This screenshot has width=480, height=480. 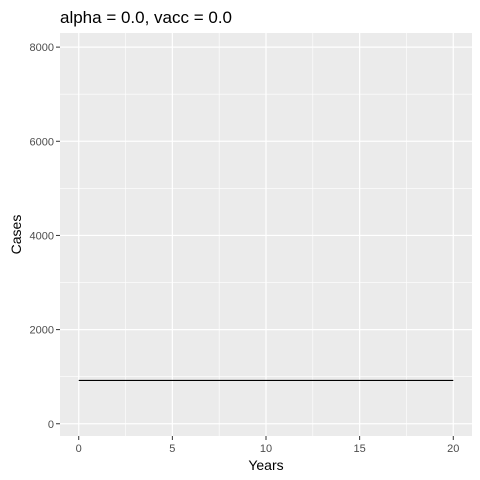 What do you see at coordinates (42, 142) in the screenshot?
I see `y-tick-label: 6000` at bounding box center [42, 142].